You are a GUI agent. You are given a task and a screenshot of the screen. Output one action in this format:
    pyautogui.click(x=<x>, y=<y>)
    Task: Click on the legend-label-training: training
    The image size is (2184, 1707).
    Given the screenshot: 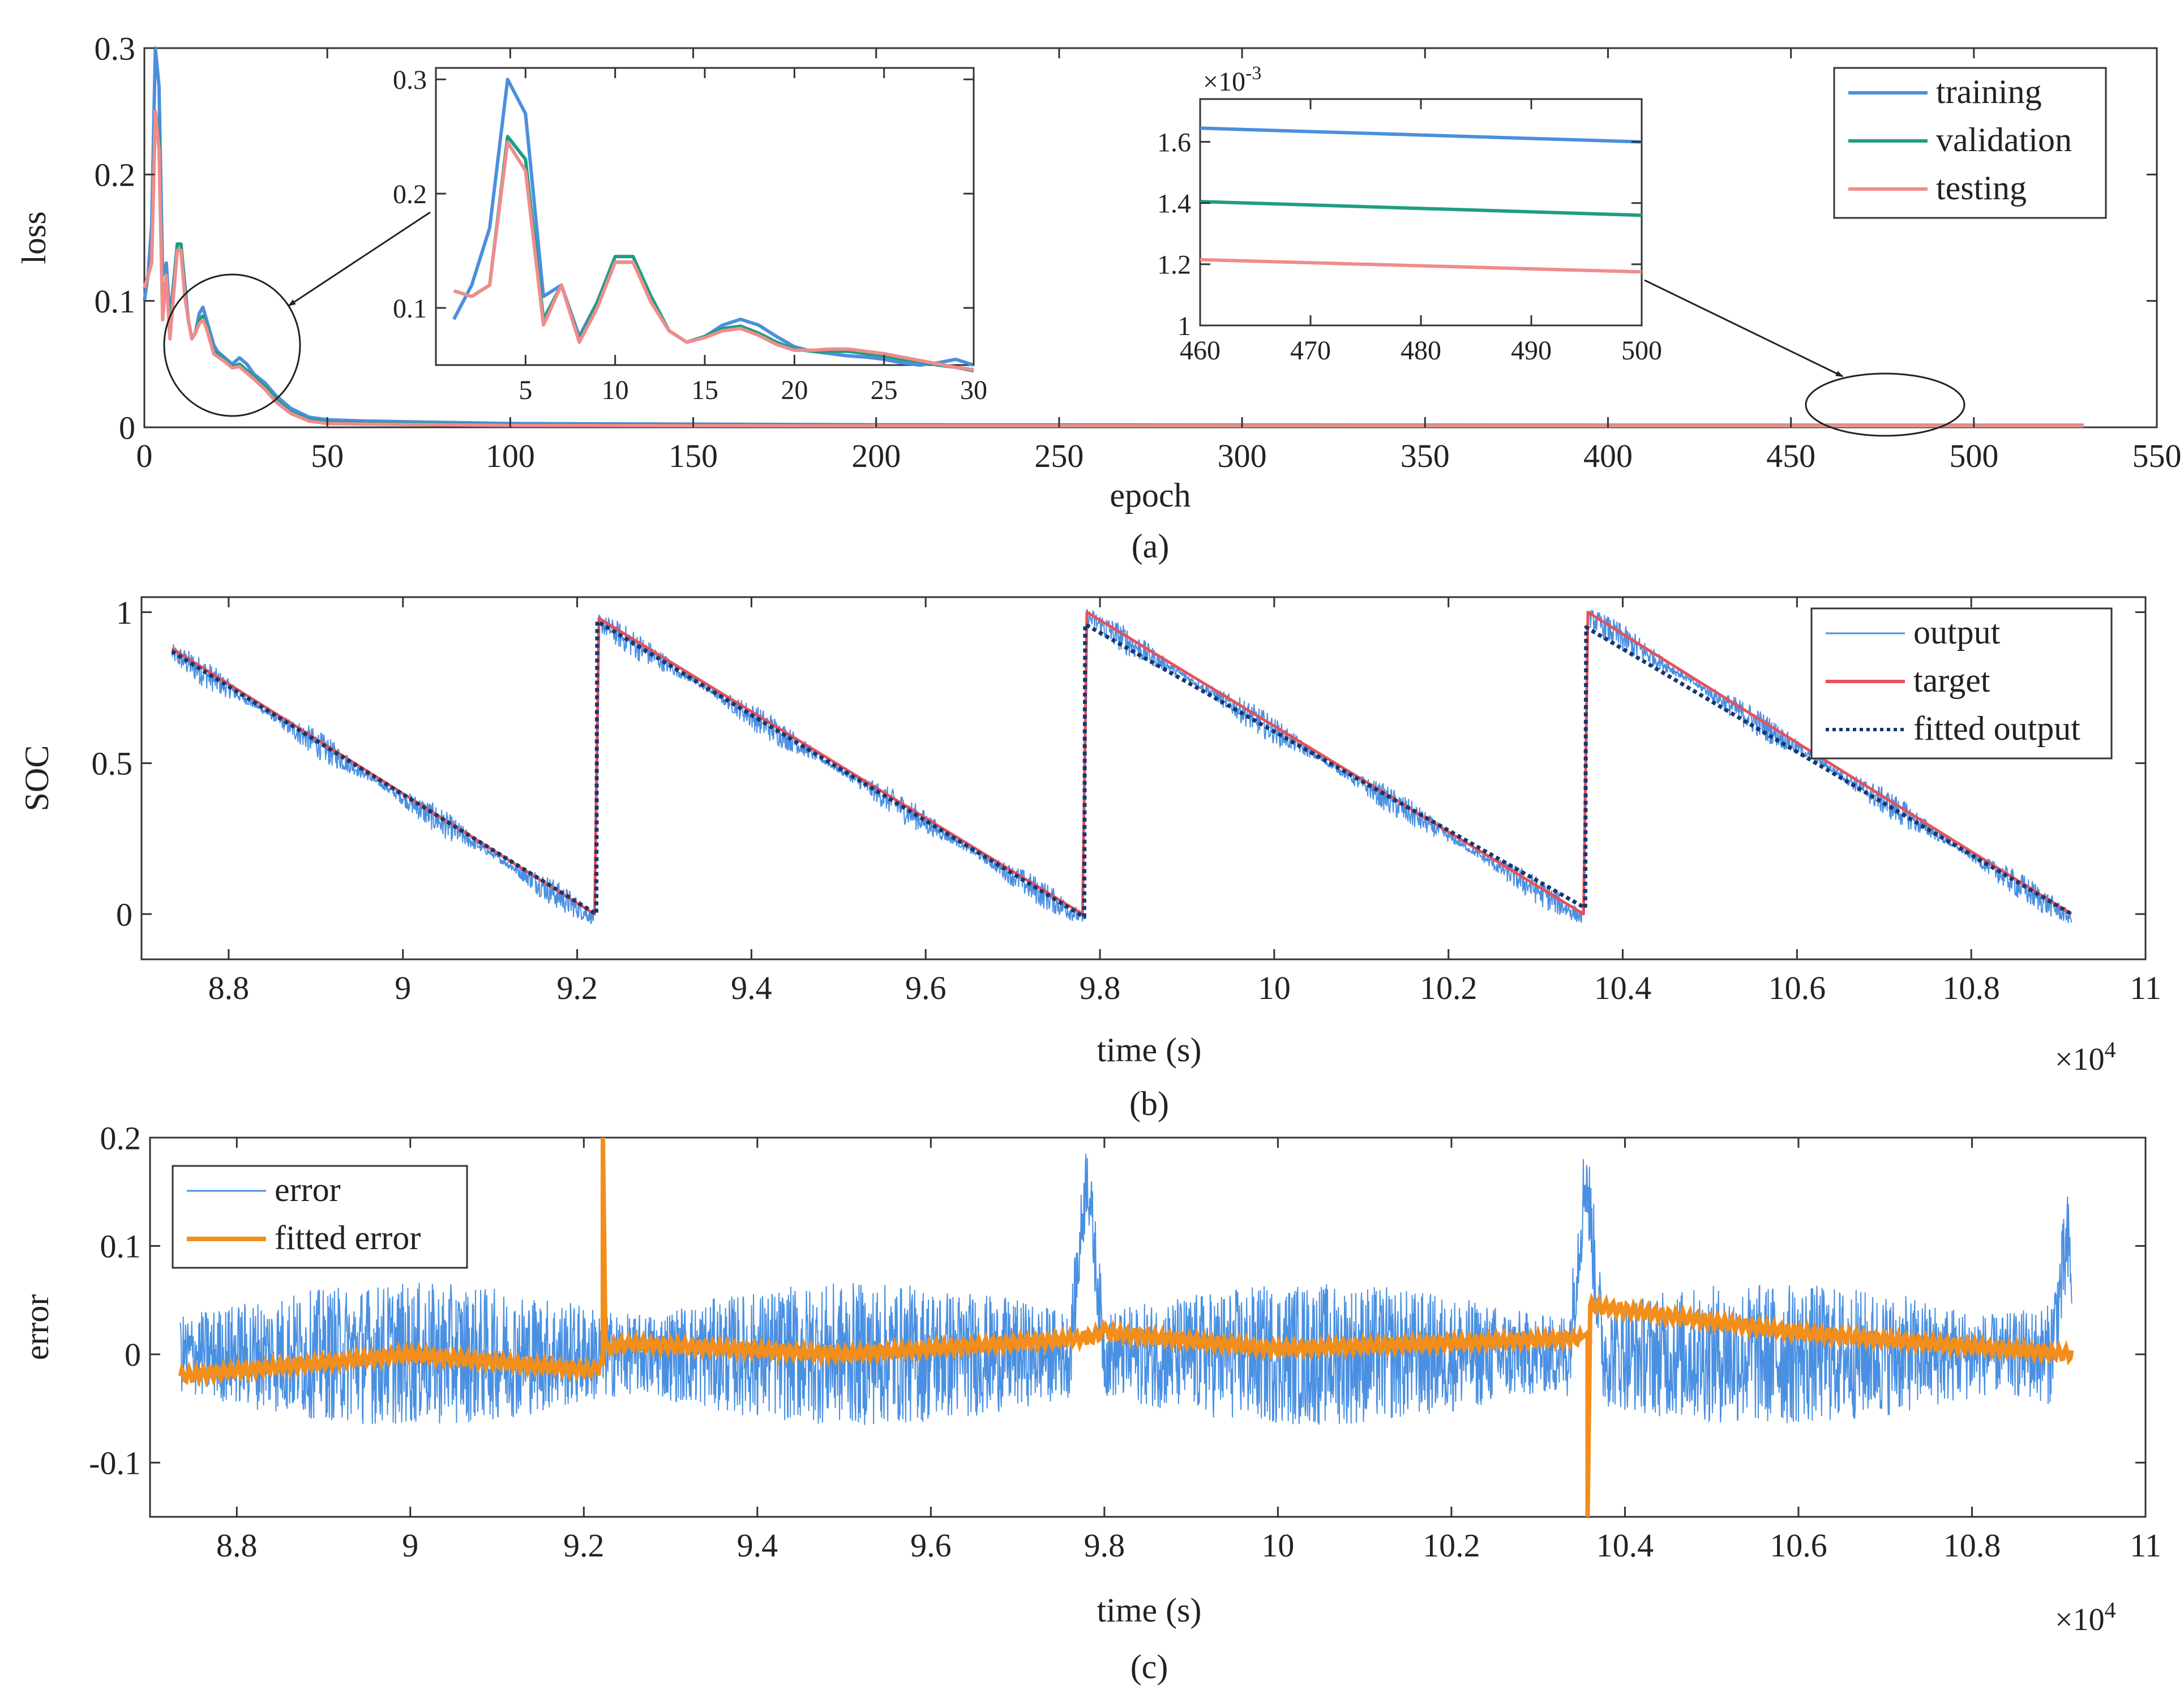 What is the action you would take?
    pyautogui.click(x=1989, y=91)
    